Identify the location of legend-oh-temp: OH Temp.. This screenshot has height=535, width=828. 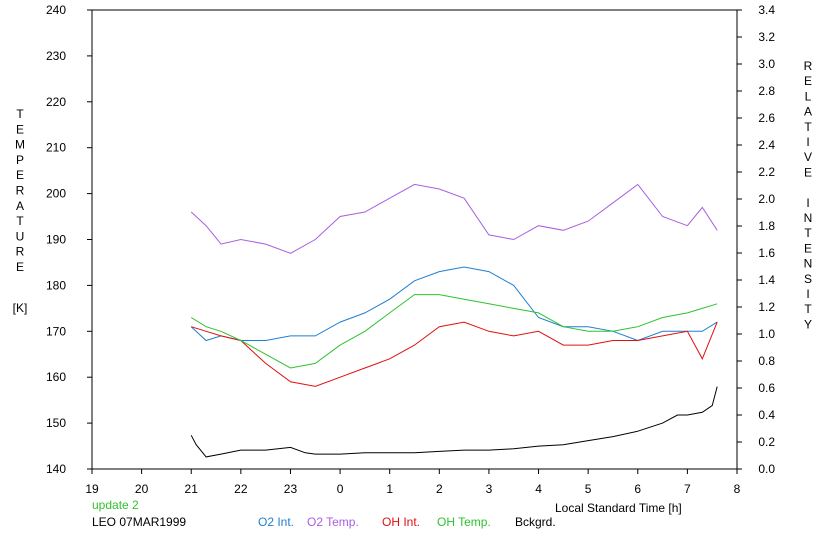
(464, 522).